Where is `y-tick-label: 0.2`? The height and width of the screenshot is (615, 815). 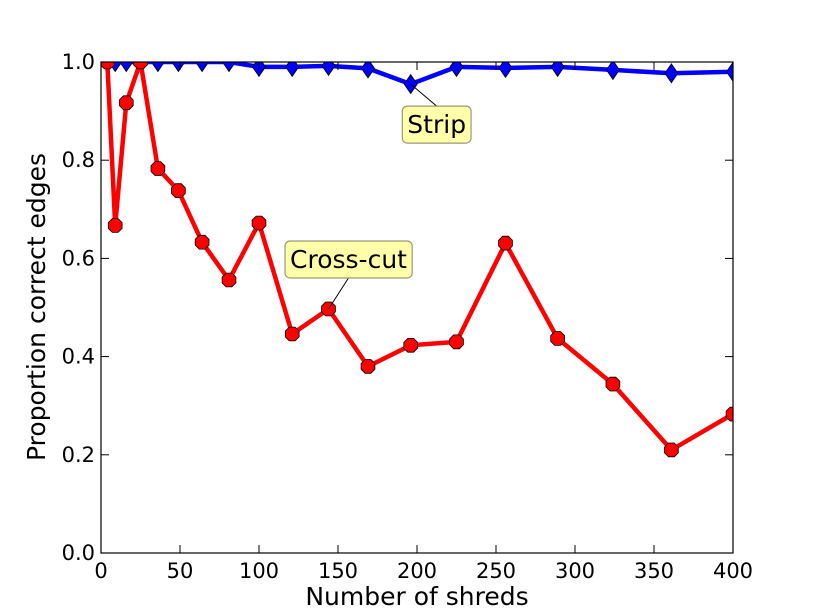
y-tick-label: 0.2 is located at coordinates (78, 455).